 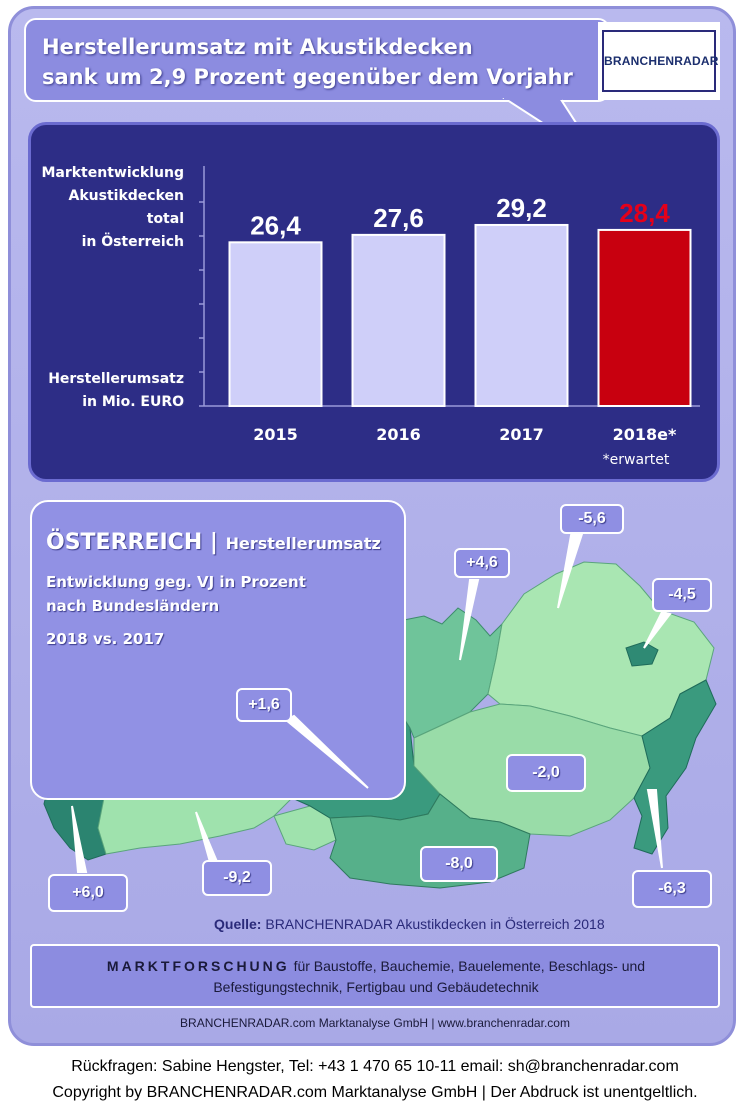 What do you see at coordinates (207, 838) in the screenshot?
I see `pointer-tirol` at bounding box center [207, 838].